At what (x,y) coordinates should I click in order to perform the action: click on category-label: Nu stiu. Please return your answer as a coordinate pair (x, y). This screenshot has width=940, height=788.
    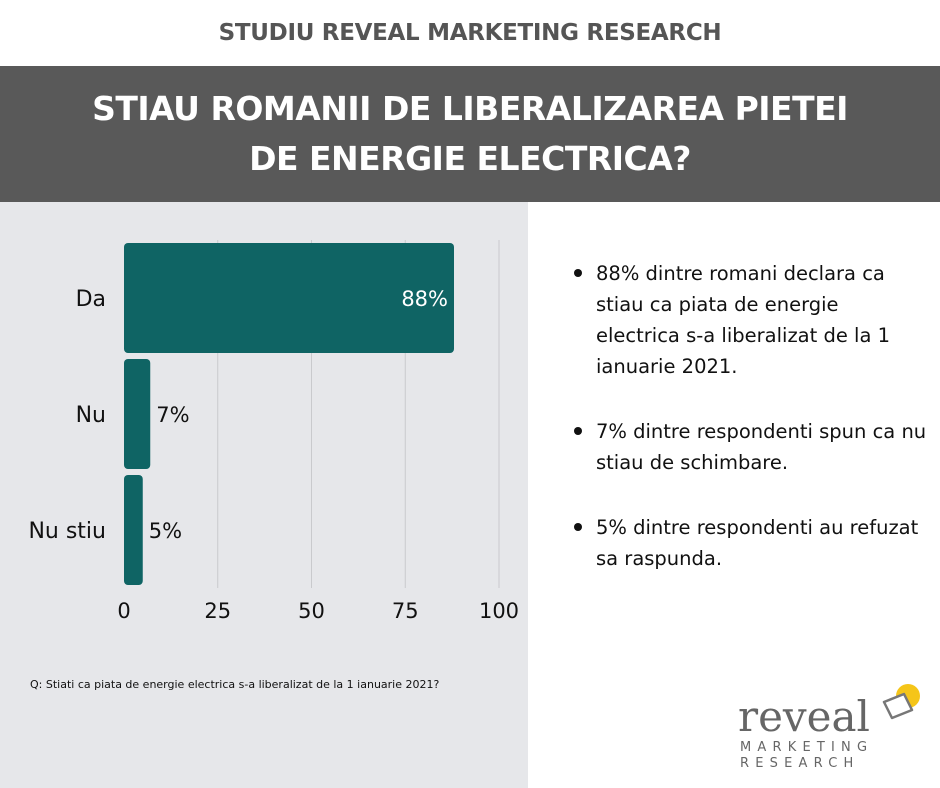
    Looking at the image, I should click on (67, 531).